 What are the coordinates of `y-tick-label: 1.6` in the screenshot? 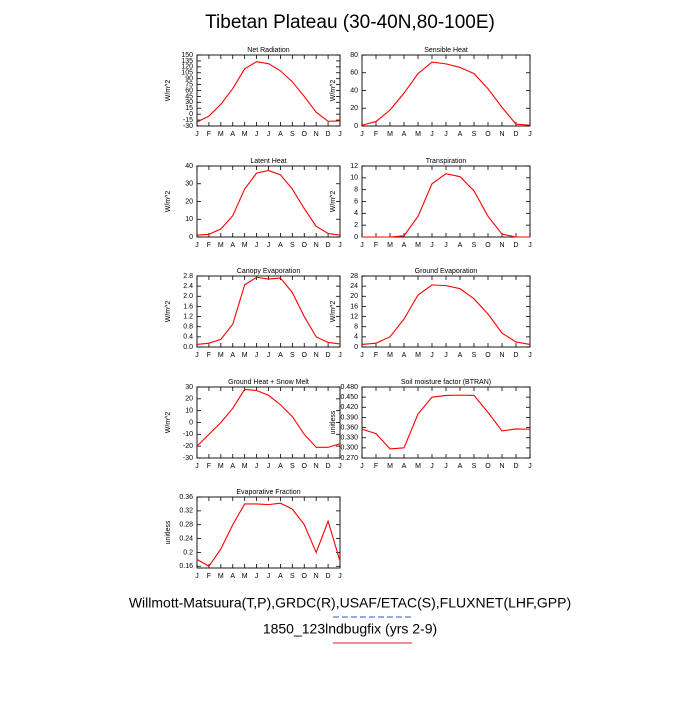 It's located at (188, 306).